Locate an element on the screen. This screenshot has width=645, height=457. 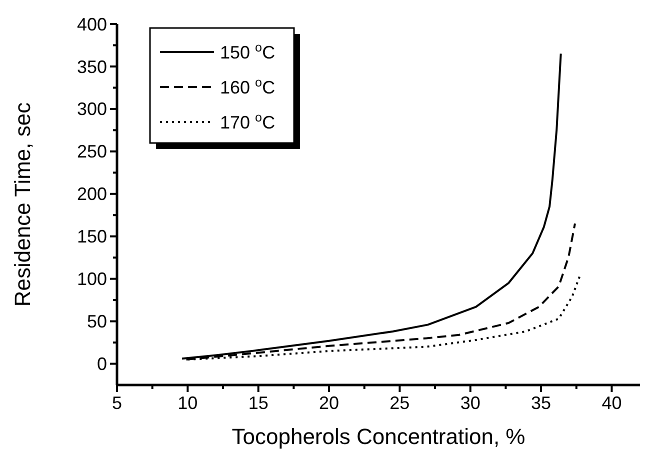
x-tick-label: 10 is located at coordinates (188, 403).